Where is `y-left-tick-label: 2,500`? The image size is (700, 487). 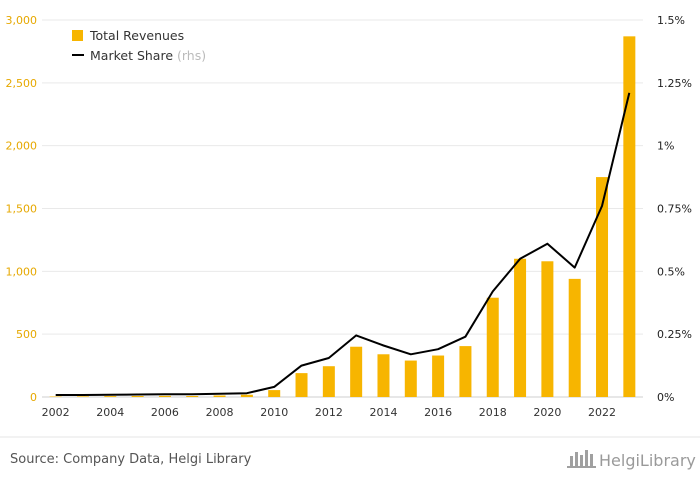
y-left-tick-label: 2,500 is located at coordinates (22, 83).